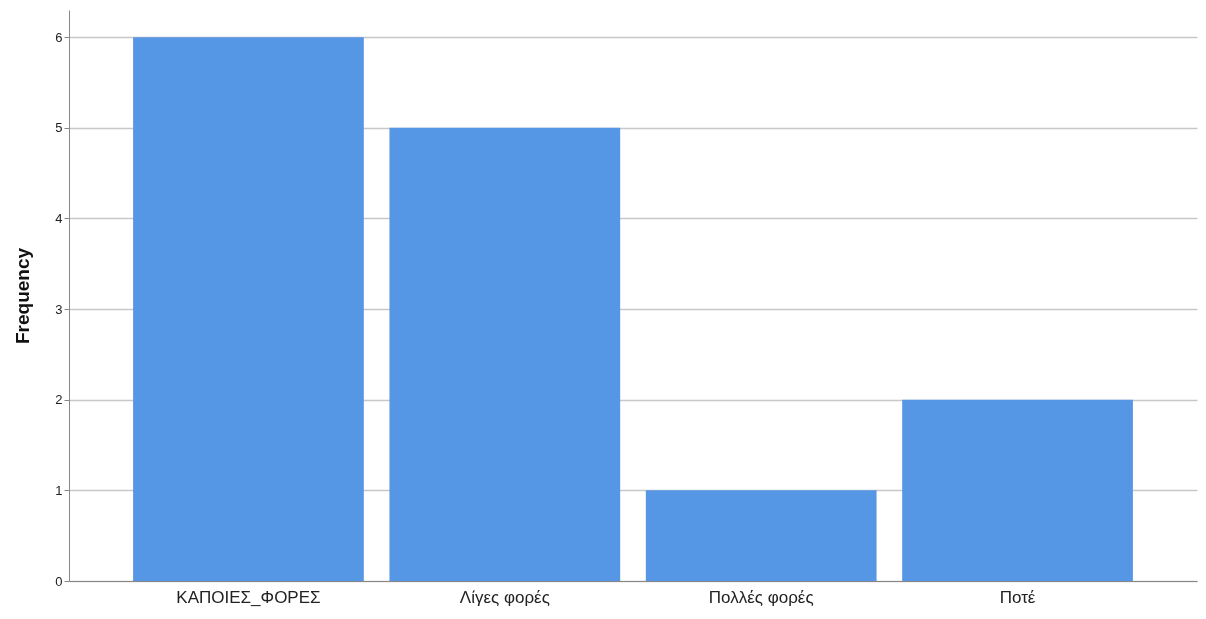 This screenshot has width=1206, height=619. Describe the element at coordinates (23, 296) in the screenshot. I see `y-axis-title: Frequency` at that location.